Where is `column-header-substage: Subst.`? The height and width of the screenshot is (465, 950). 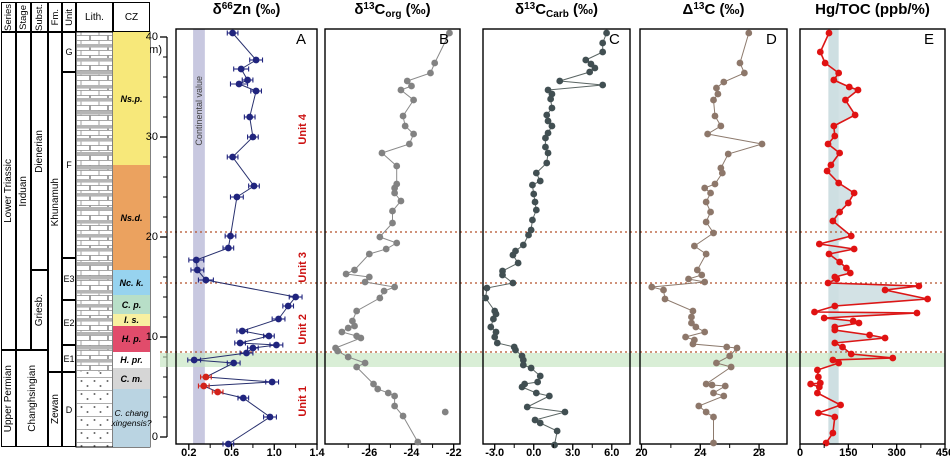 column-header-substage: Subst. is located at coordinates (39, 17).